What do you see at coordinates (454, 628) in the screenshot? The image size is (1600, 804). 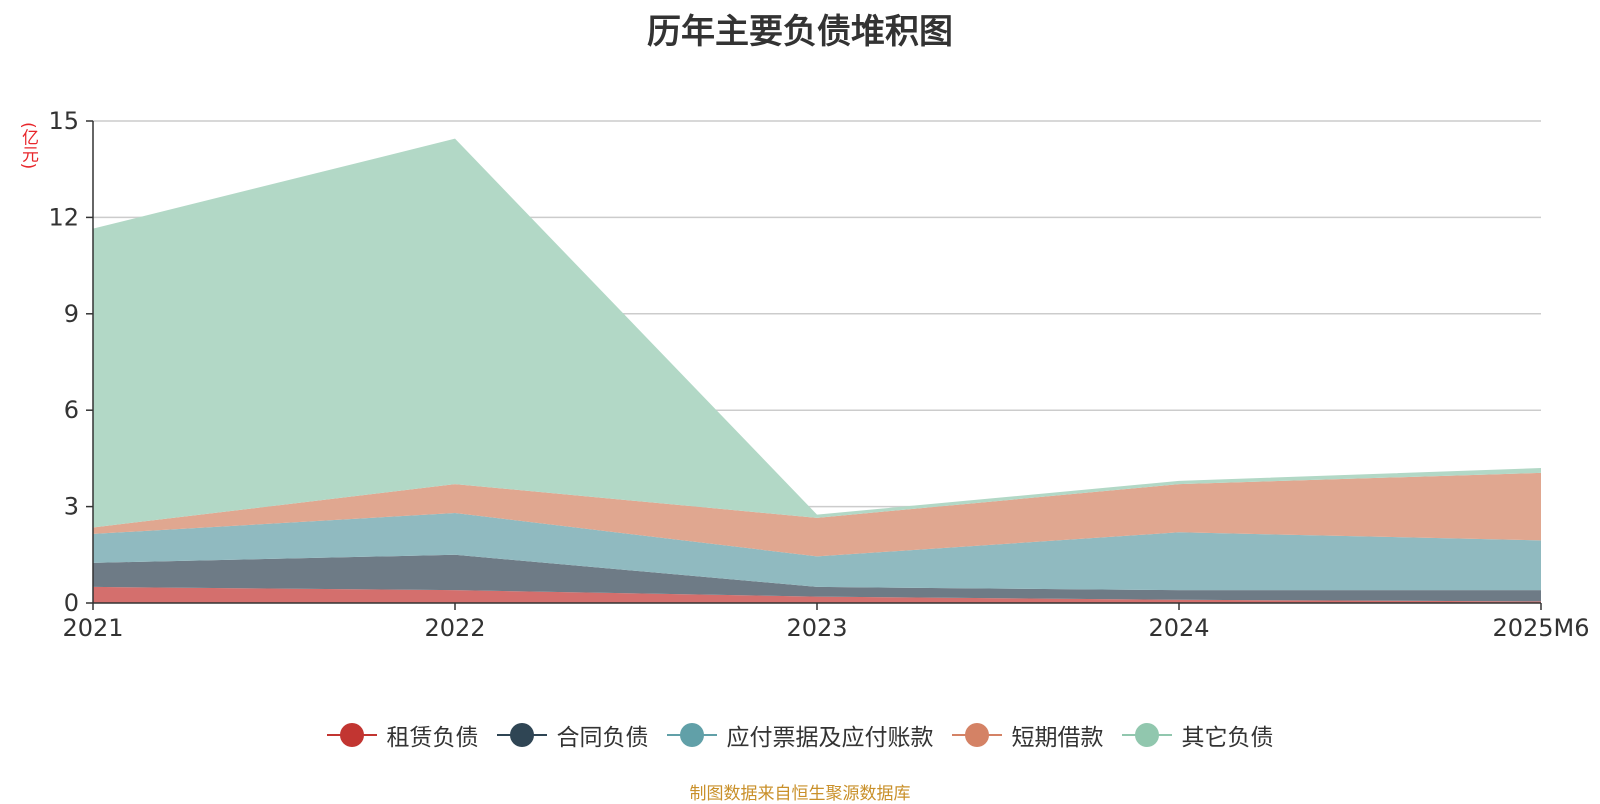 I see `x-tick-label: 2022` at bounding box center [454, 628].